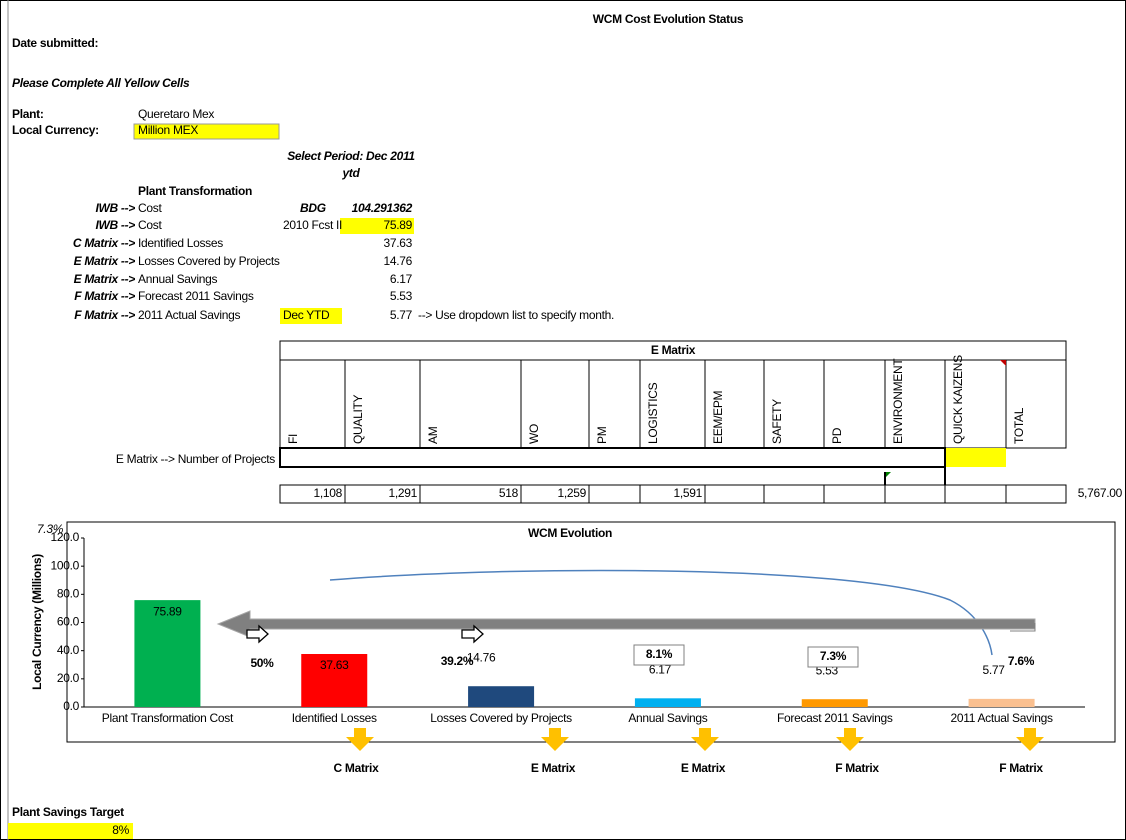 The image size is (1126, 840). I want to click on column-header: TOTAL, so click(1019, 425).